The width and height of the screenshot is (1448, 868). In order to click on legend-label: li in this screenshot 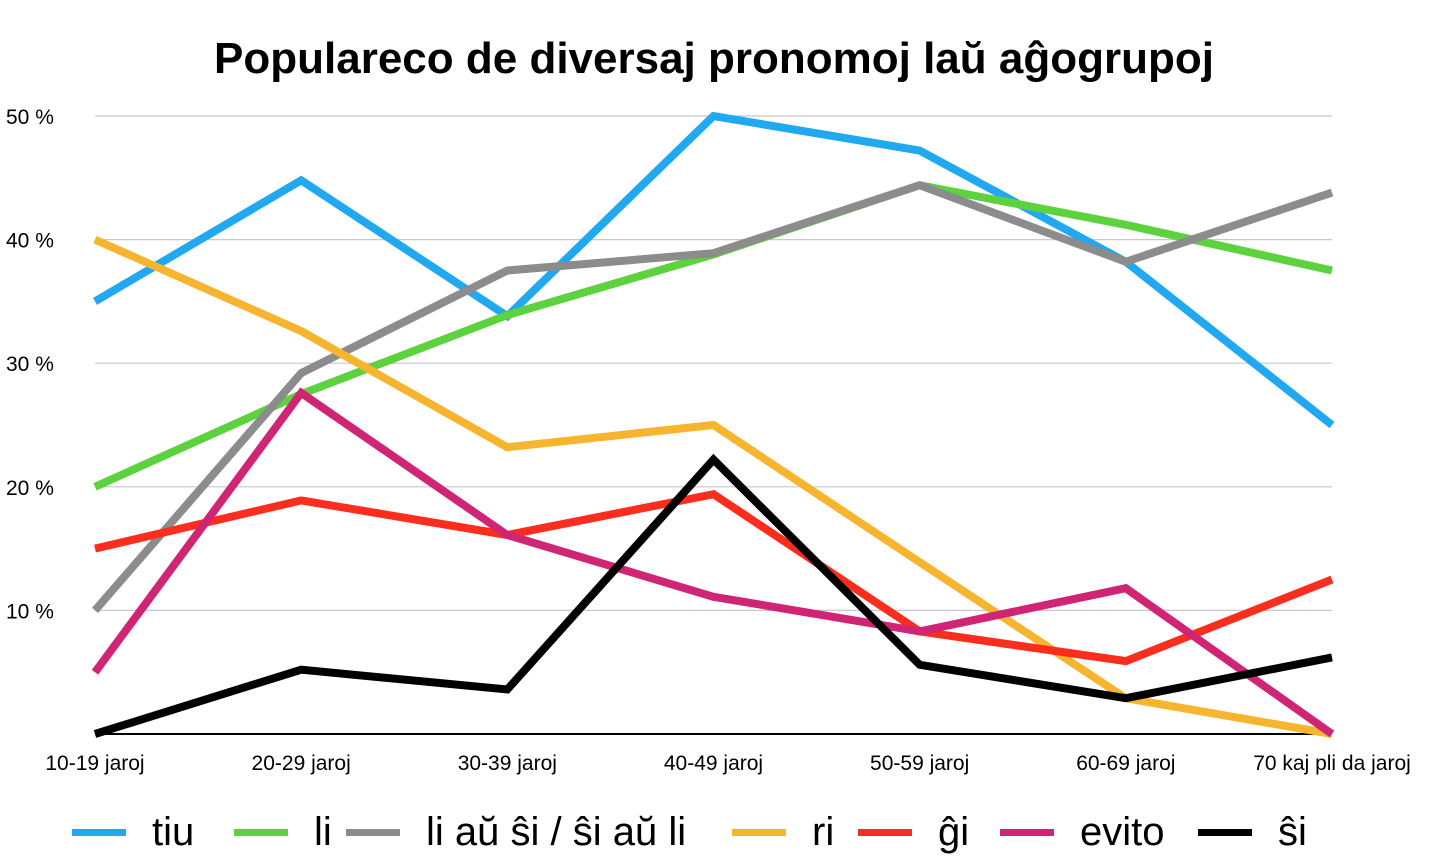, I will do `click(323, 831)`.